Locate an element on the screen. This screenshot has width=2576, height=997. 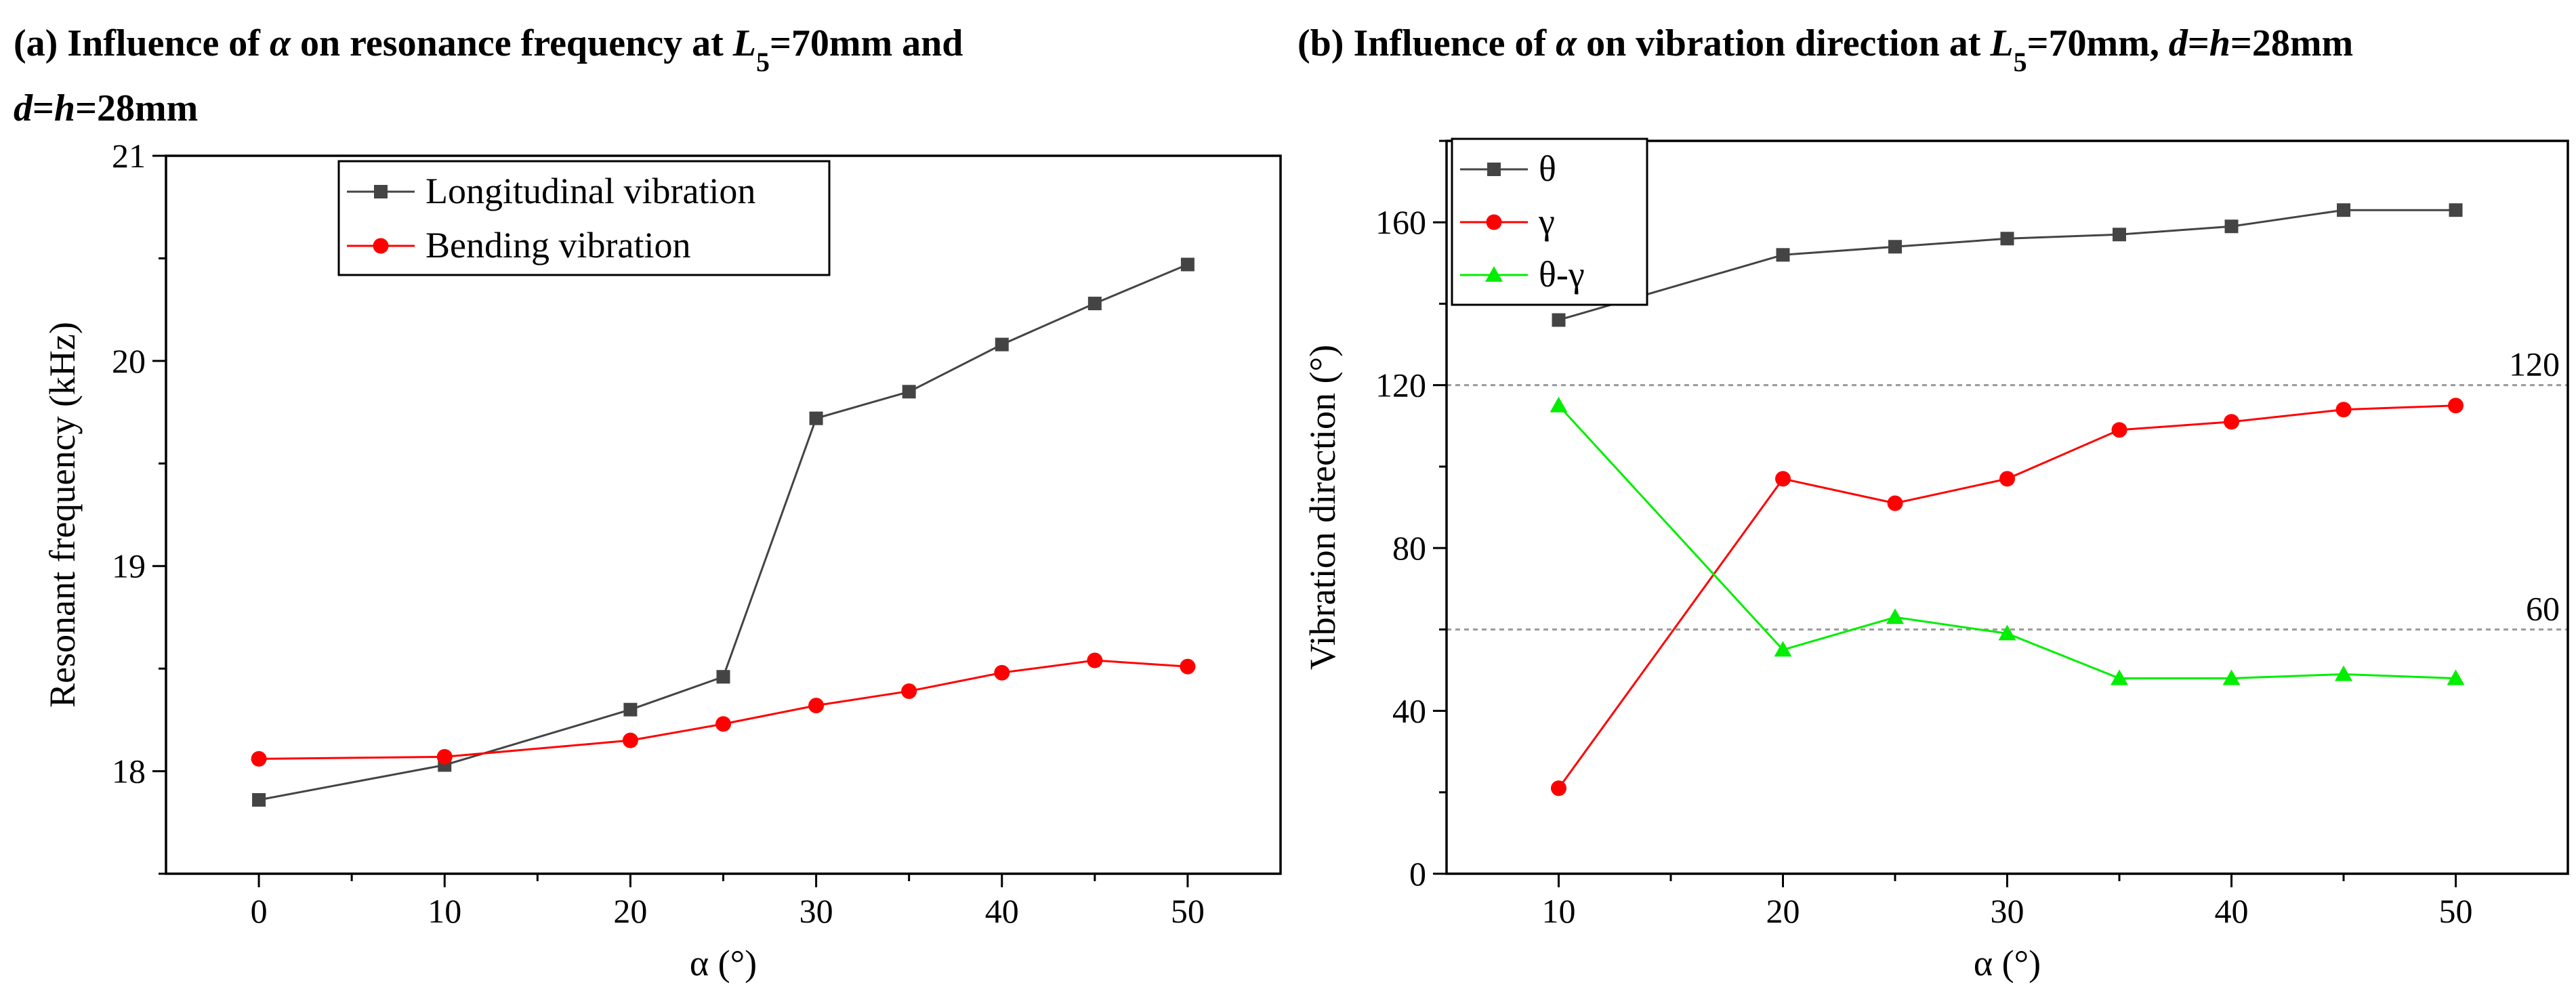
y-tick-label: 20 is located at coordinates (129, 361).